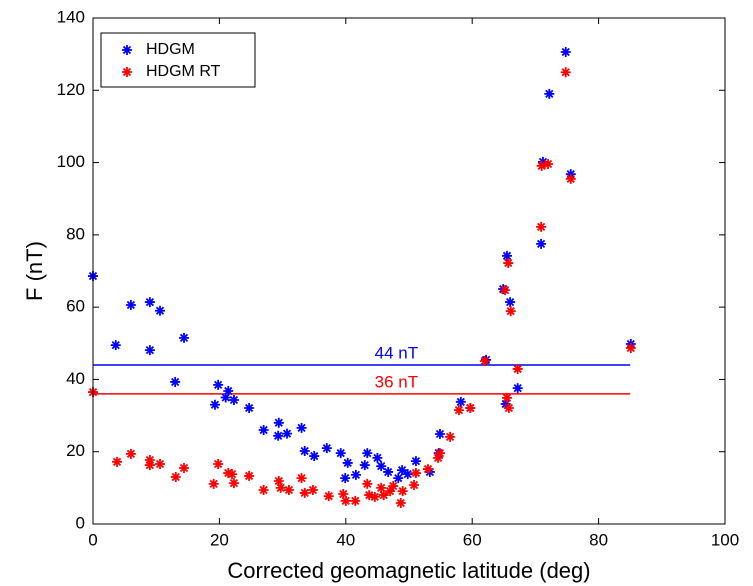  What do you see at coordinates (408, 570) in the screenshot?
I see `x-axis-label: Corrected geomagnetic latitude (deg)` at bounding box center [408, 570].